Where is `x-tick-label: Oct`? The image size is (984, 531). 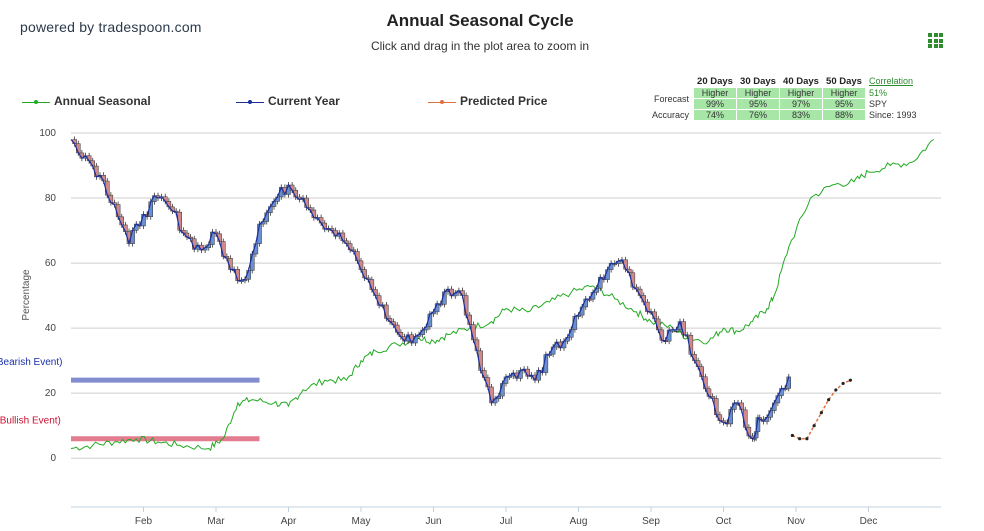 x-tick-label: Oct is located at coordinates (724, 521).